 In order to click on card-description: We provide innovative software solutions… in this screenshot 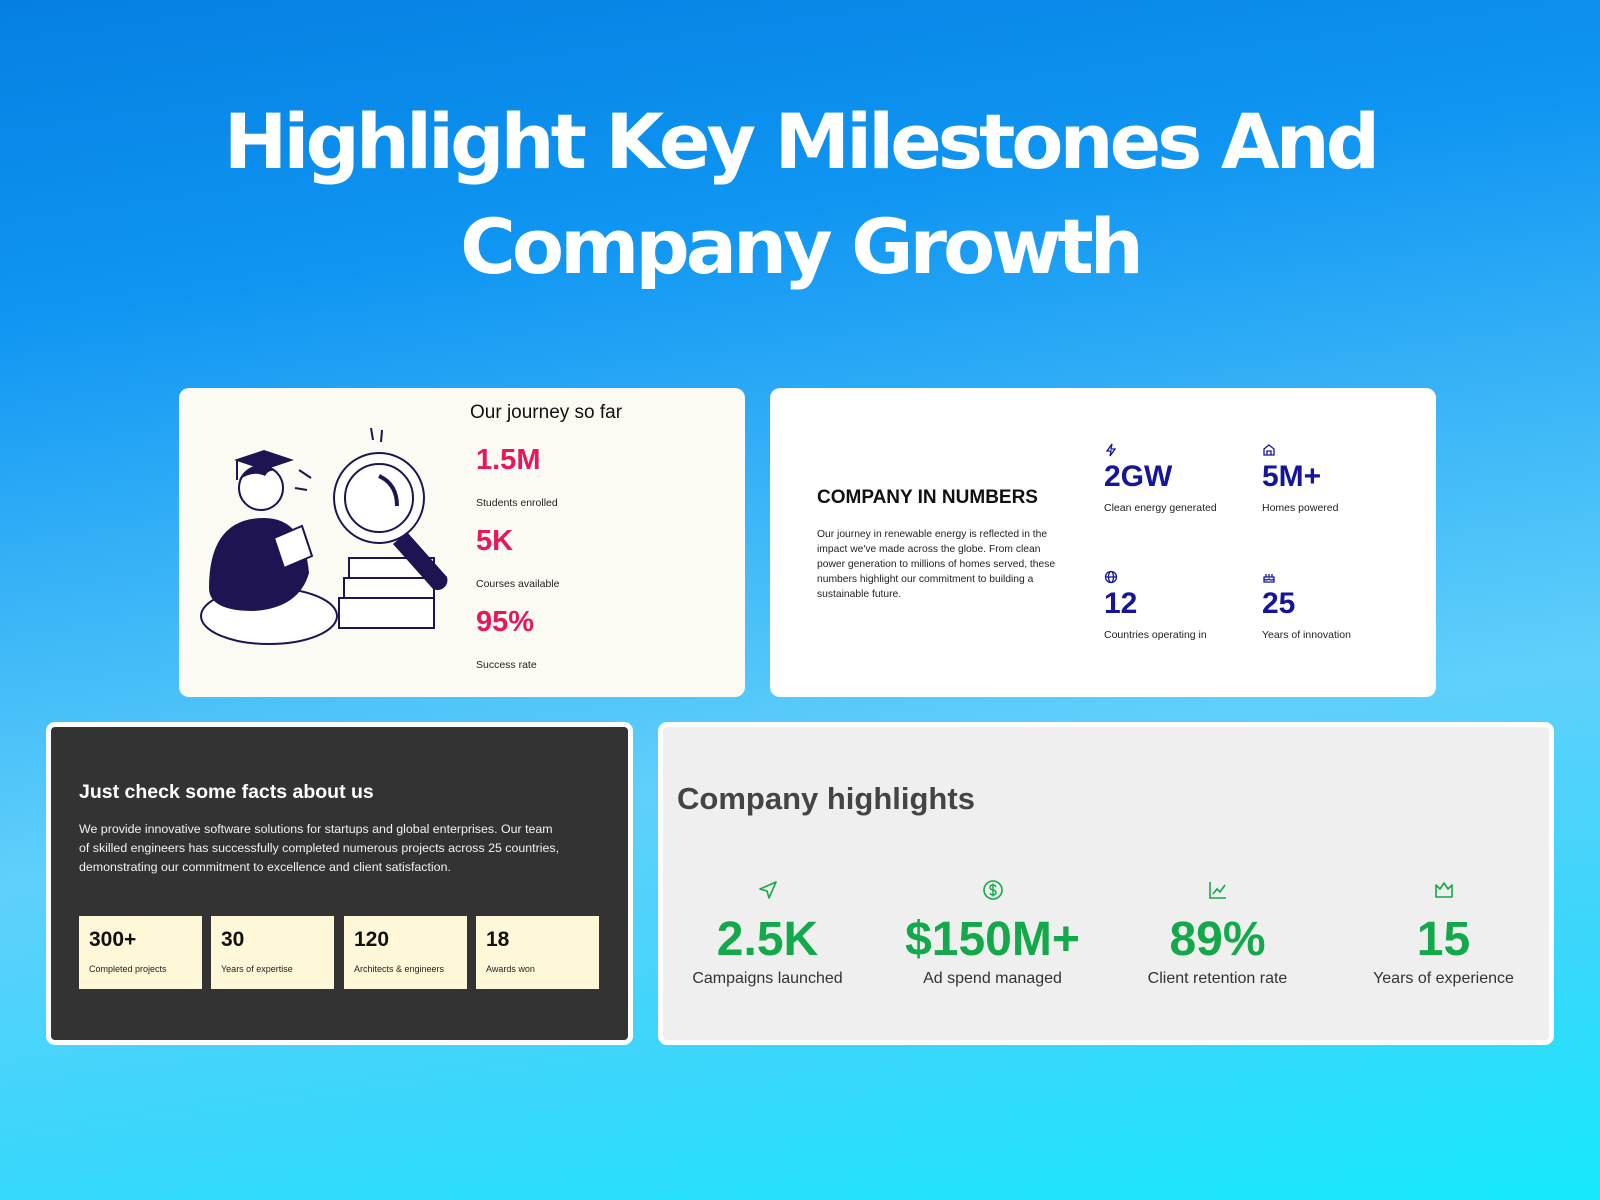, I will do `click(319, 848)`.